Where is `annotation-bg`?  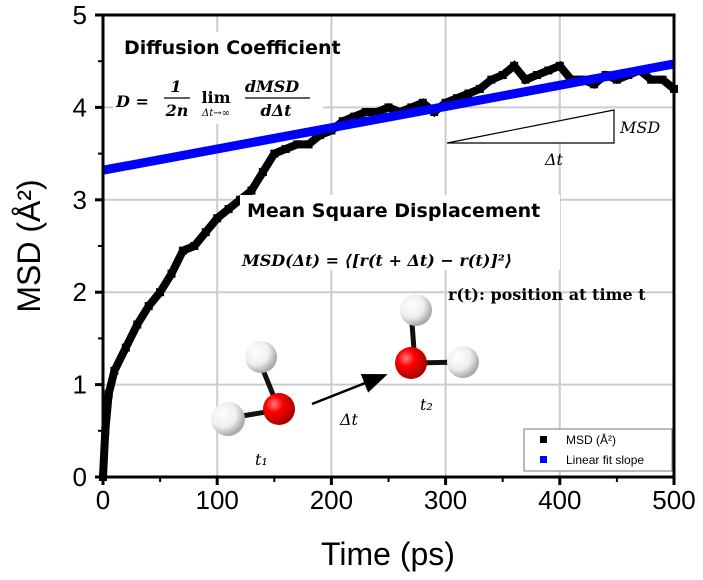 annotation-bg is located at coordinates (218, 78).